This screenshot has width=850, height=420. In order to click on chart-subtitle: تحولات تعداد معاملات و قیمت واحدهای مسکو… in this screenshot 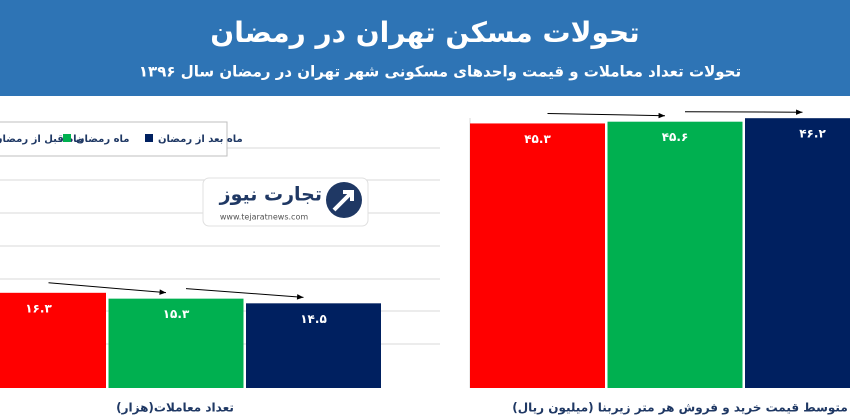, I will do `click(440, 72)`.